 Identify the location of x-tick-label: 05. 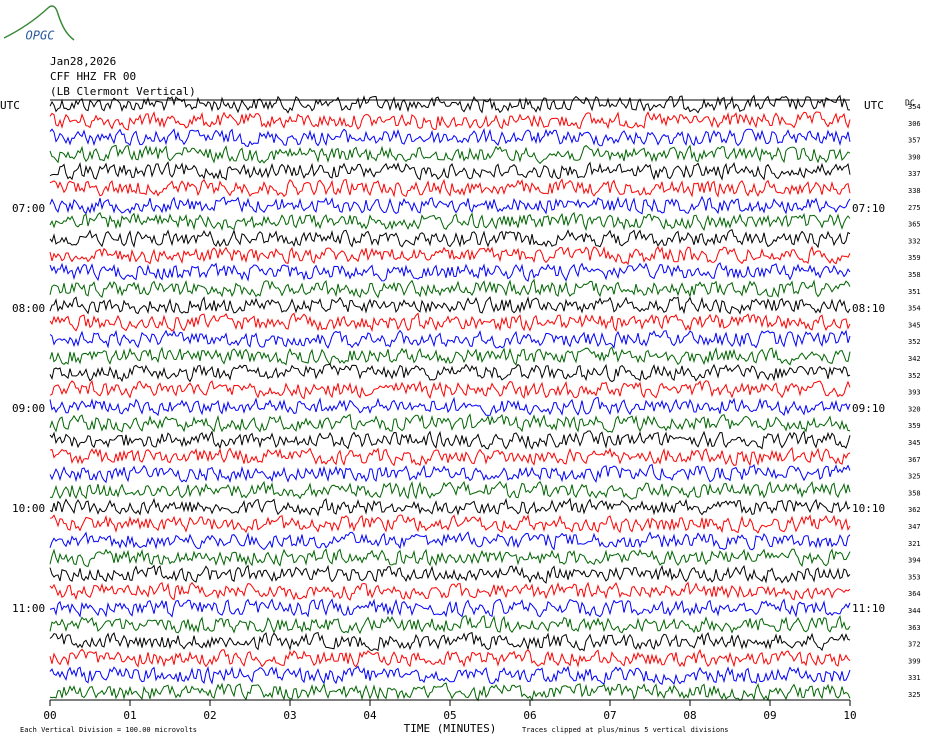
(449, 715).